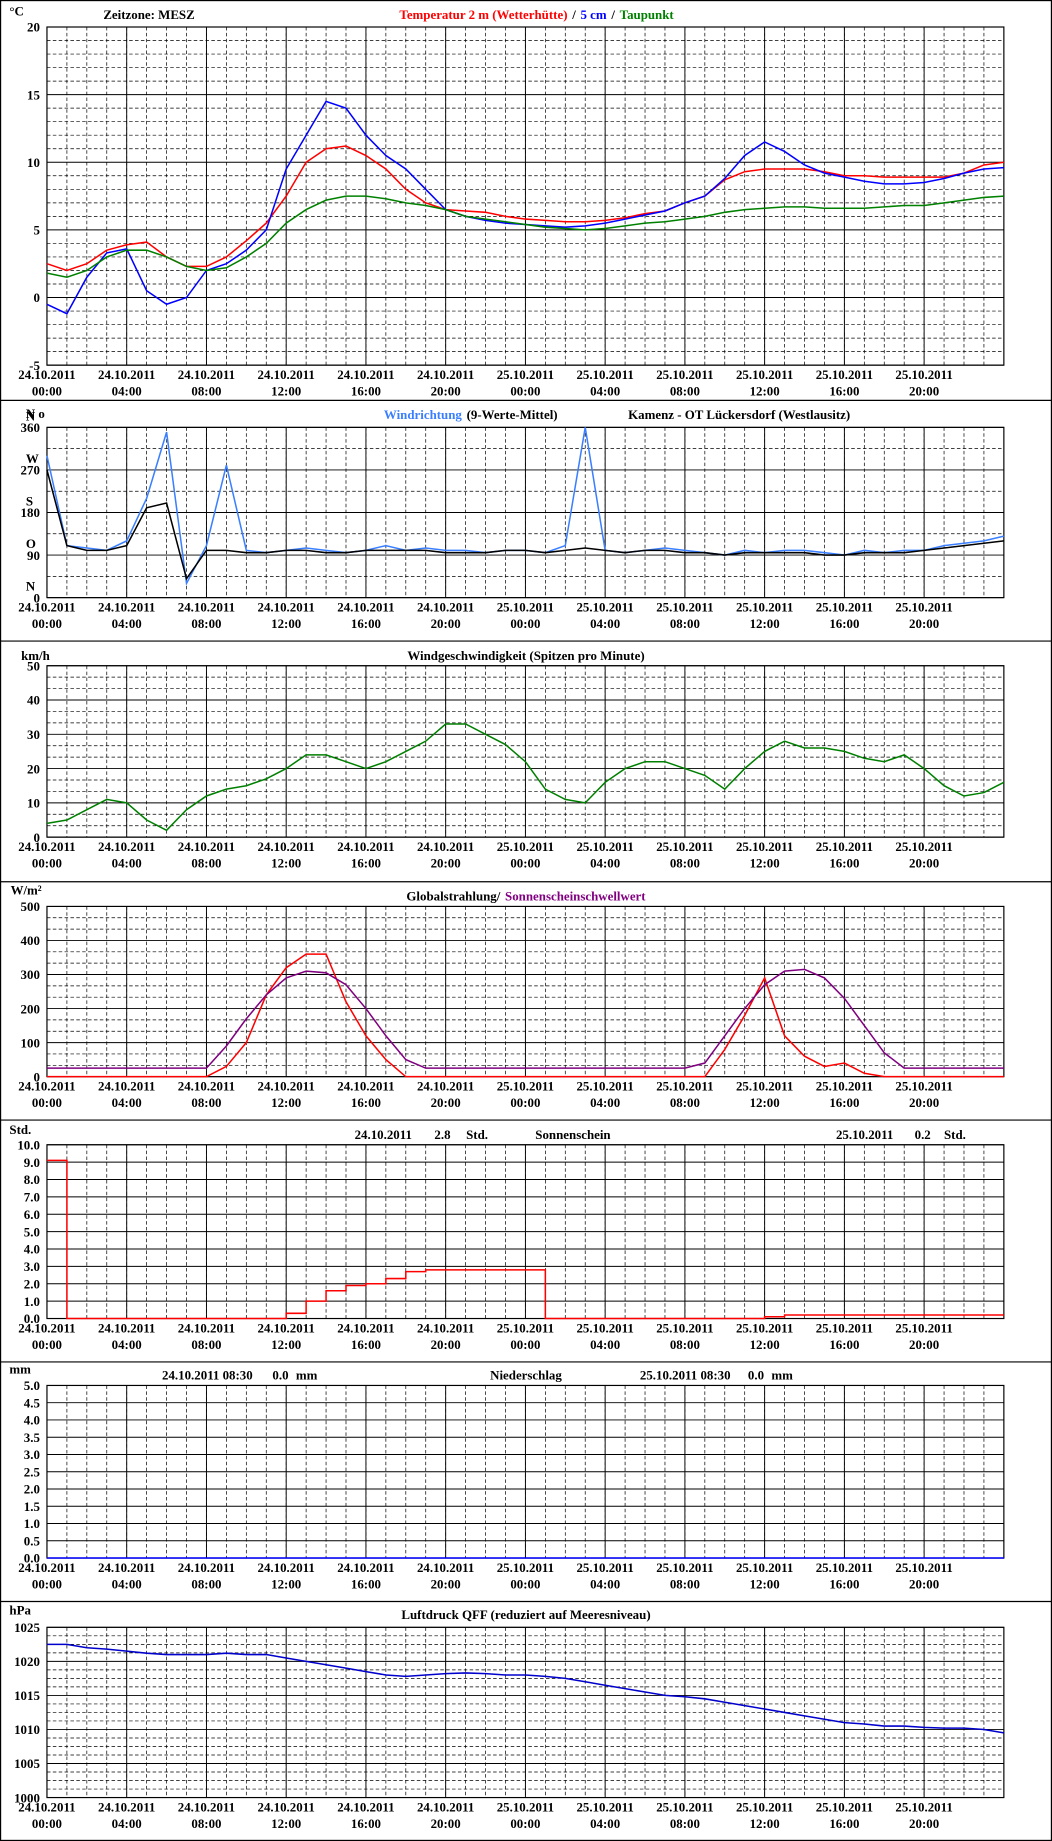 This screenshot has width=1052, height=1841. What do you see at coordinates (32, 1214) in the screenshot?
I see `y-tick-label: 6.0` at bounding box center [32, 1214].